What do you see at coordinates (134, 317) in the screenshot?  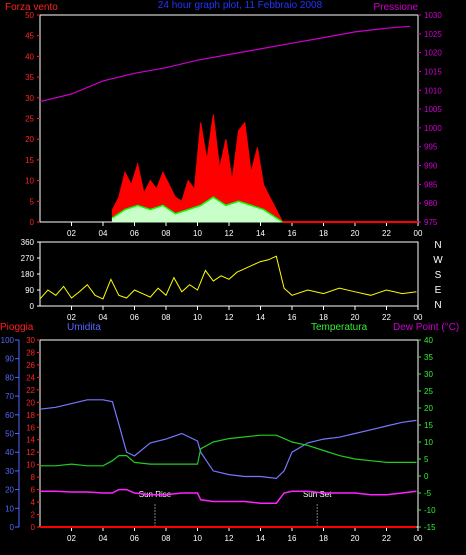 I see `direction-x-tick-label: 06` at bounding box center [134, 317].